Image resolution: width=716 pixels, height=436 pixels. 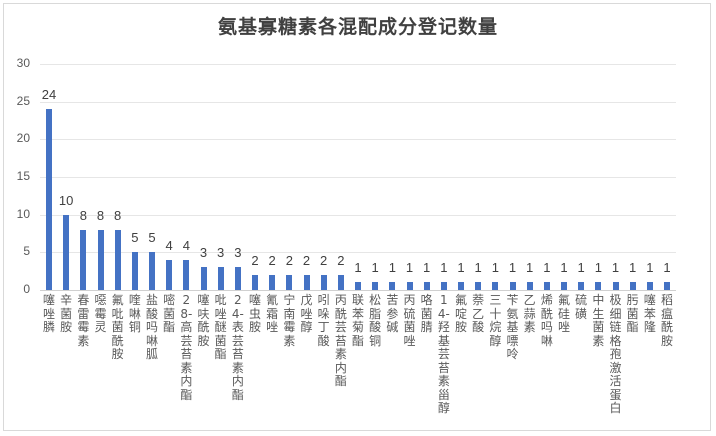 I want to click on x-tick-label: 硫磺, so click(x=581, y=307).